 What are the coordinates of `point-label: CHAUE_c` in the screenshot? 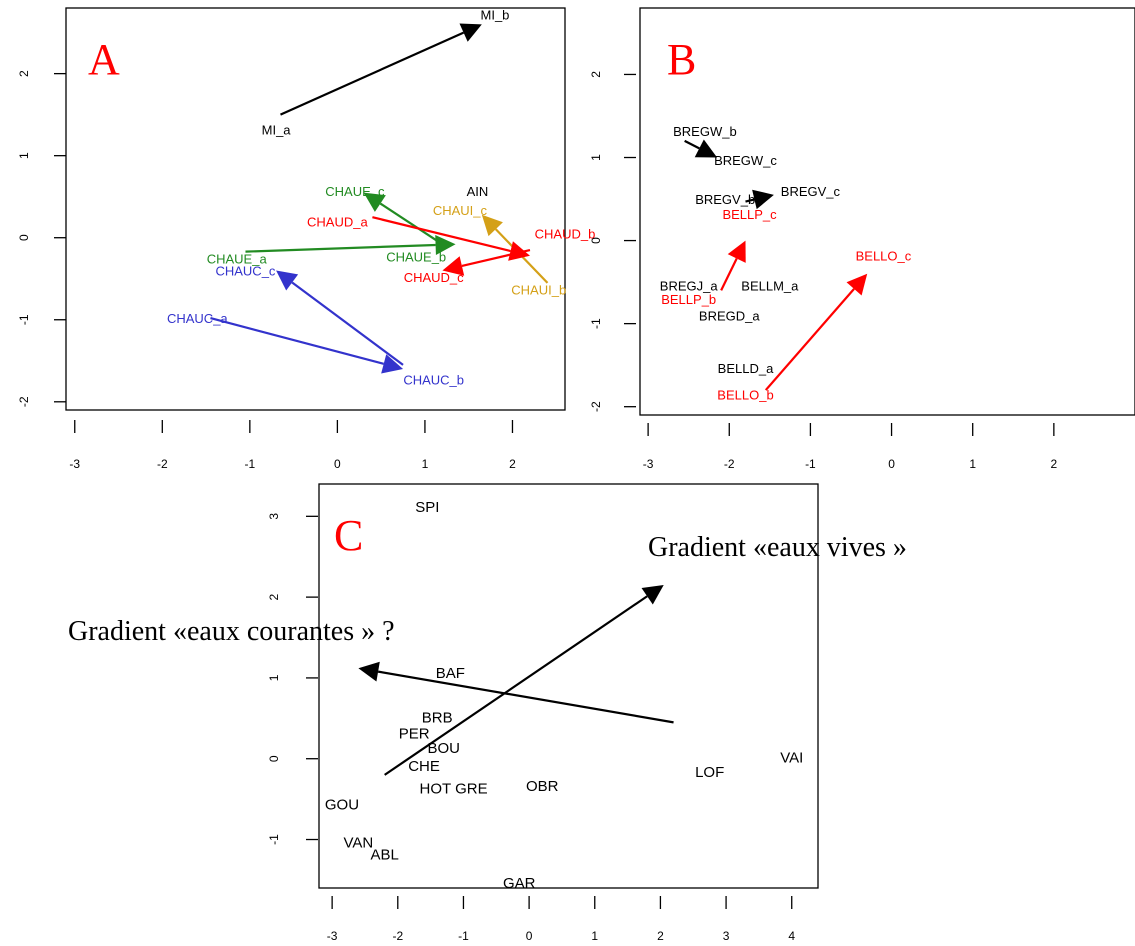 It's located at (355, 191).